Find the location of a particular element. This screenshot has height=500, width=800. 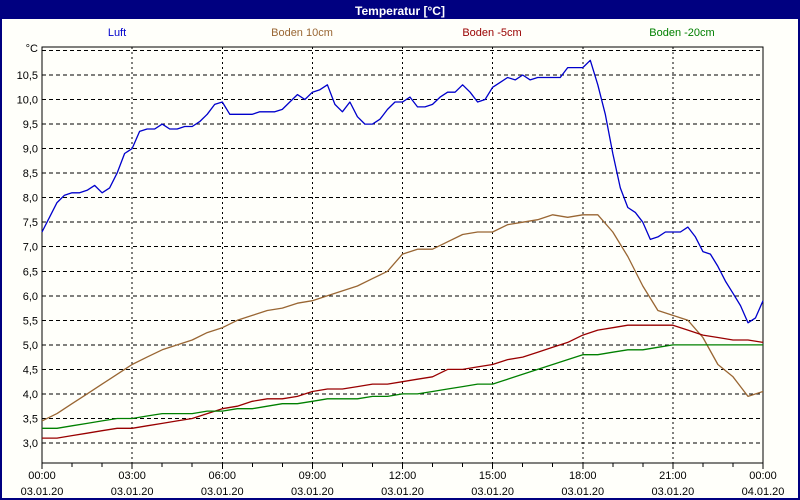

y-tick-label: 9,0 is located at coordinates (30, 150).